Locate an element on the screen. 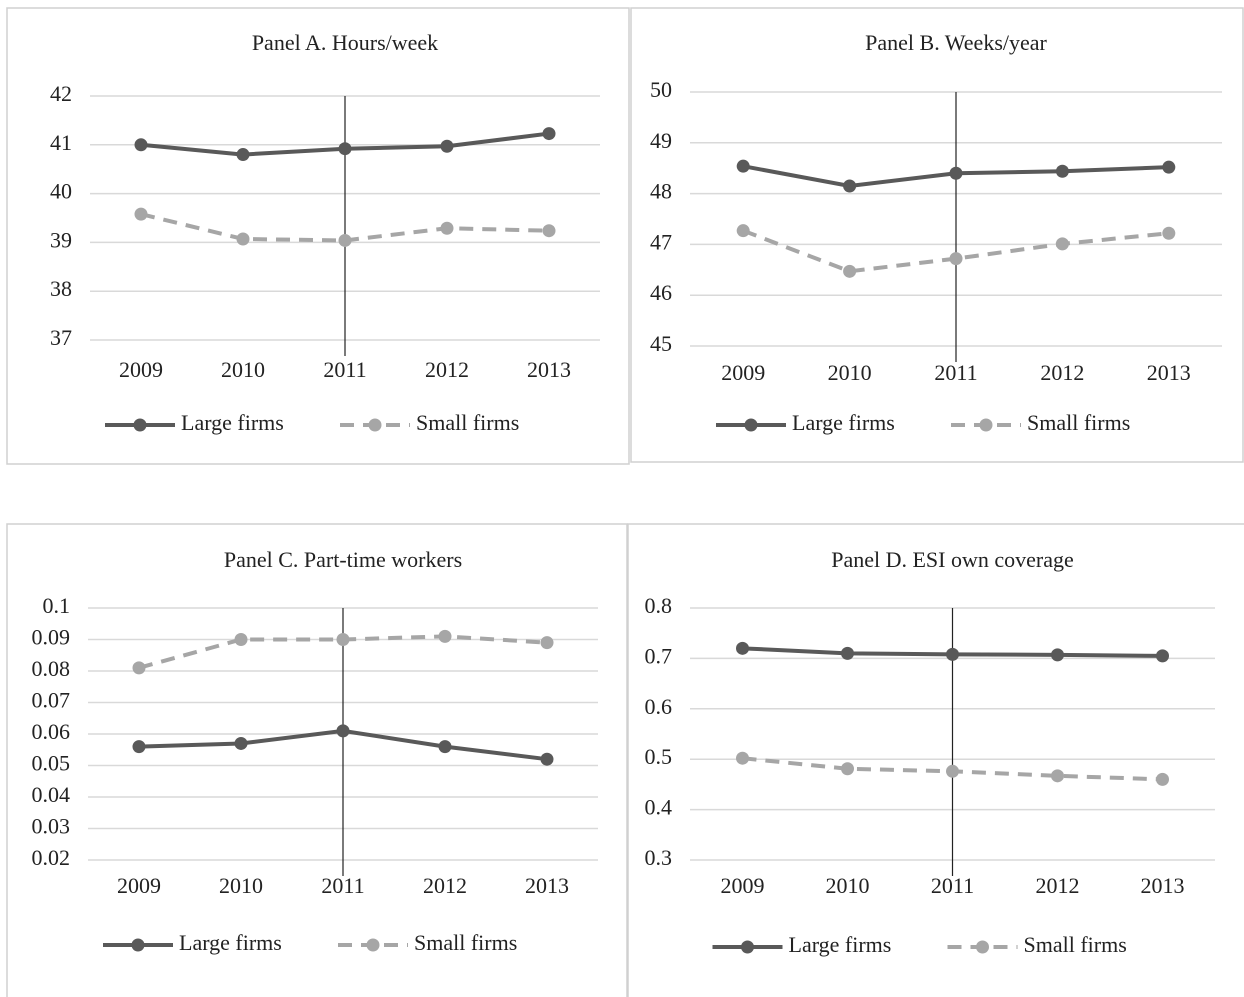 The height and width of the screenshot is (997, 1244). y-tick-label: 0.3 is located at coordinates (659, 857).